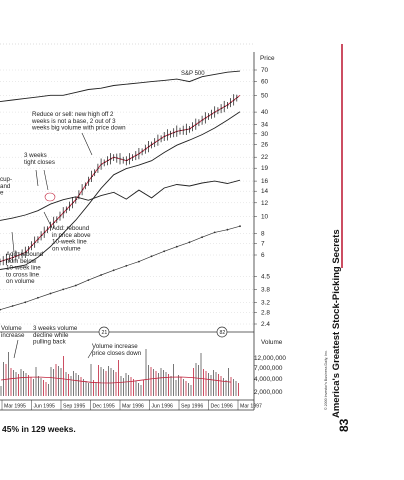 The image size is (404, 480). I want to click on rank-marker-1: 21, so click(105, 333).